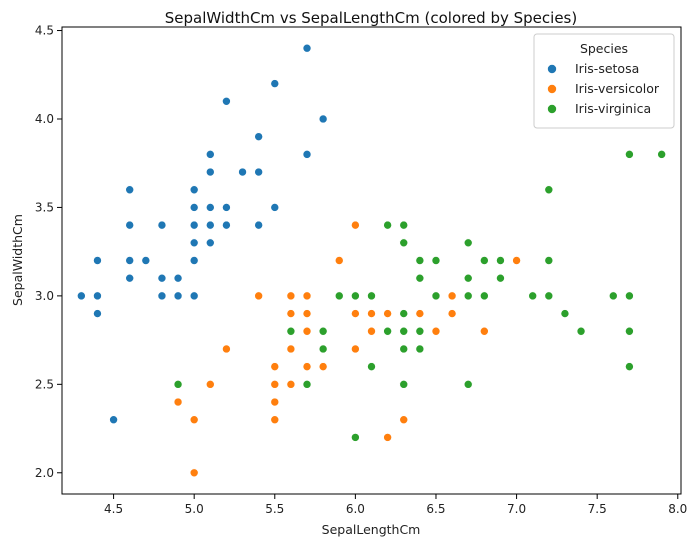  I want to click on y-tick-label: 3.5, so click(44, 207).